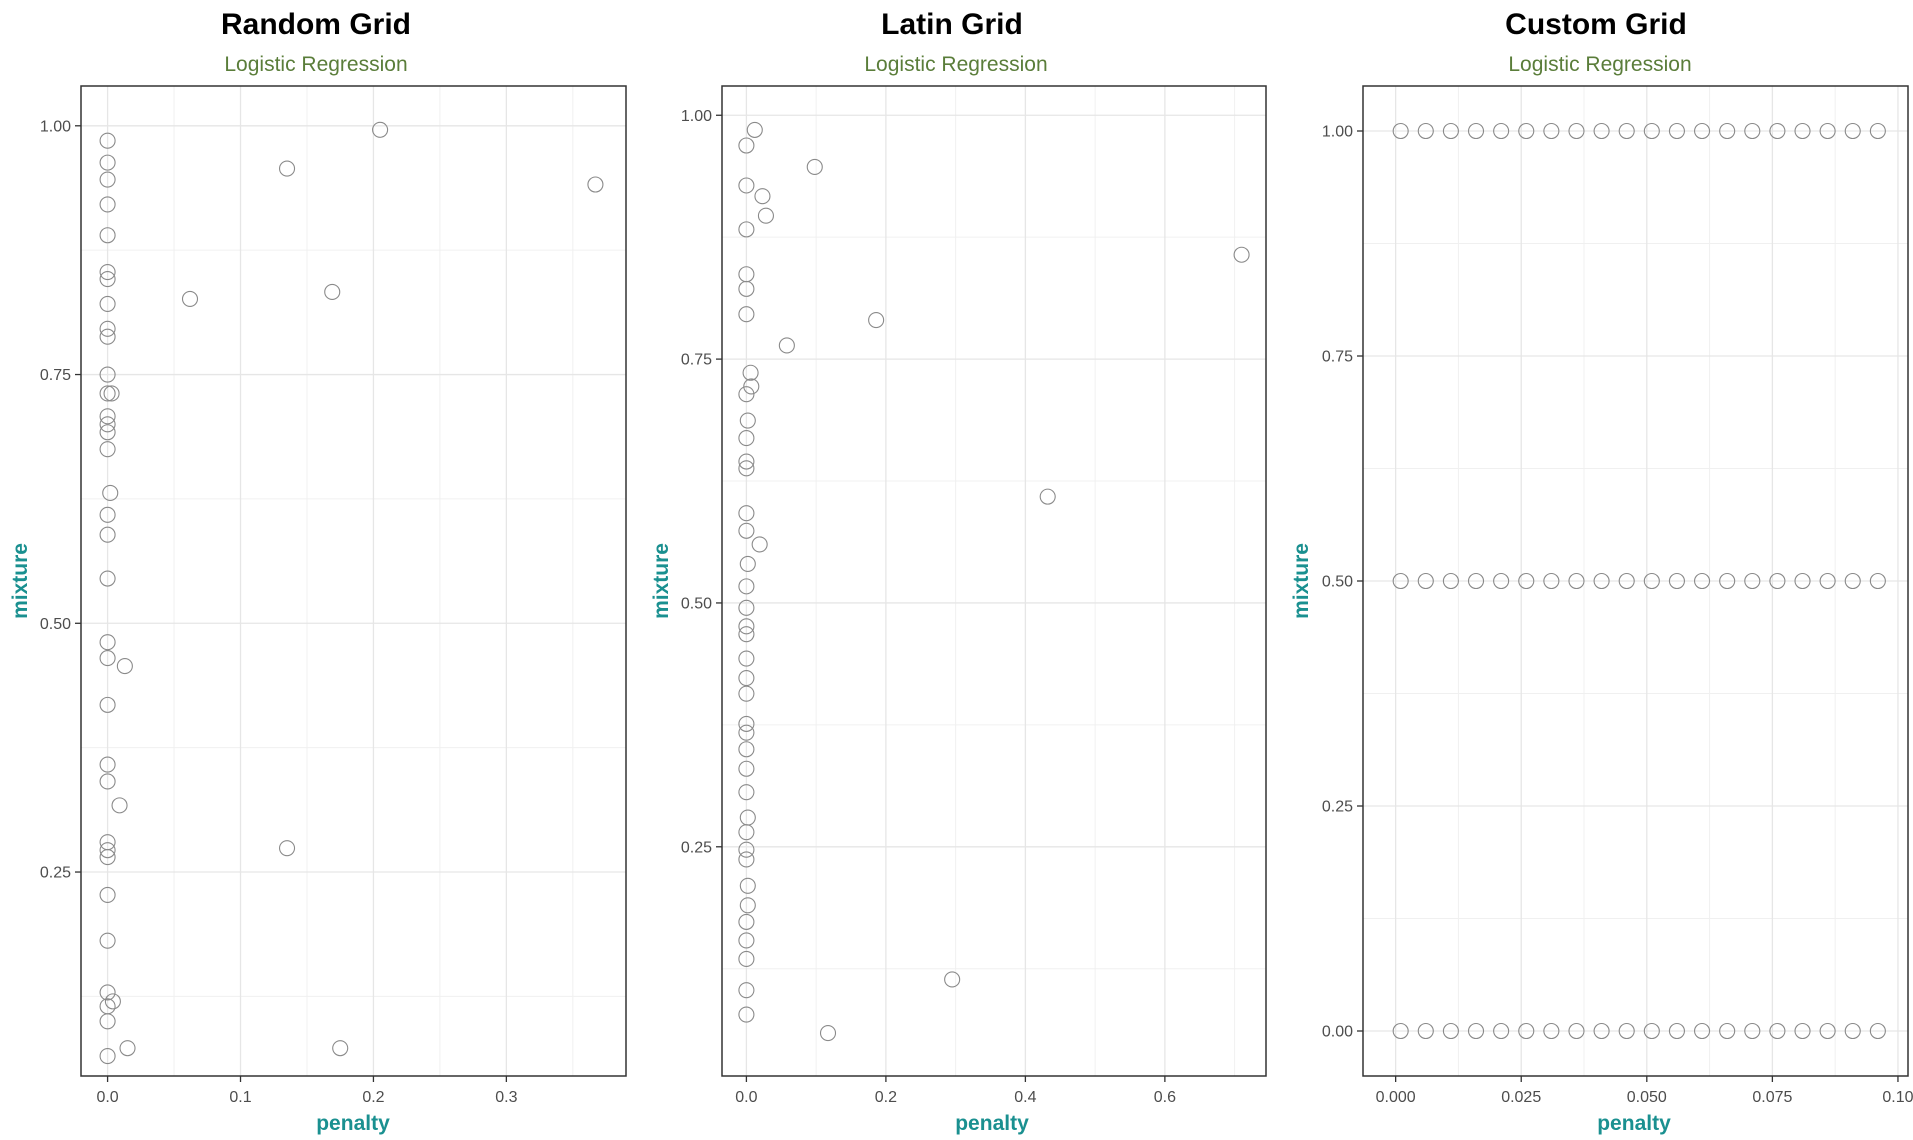 The image size is (1913, 1140). I want to click on chart-title: Custom Grid, so click(1596, 24).